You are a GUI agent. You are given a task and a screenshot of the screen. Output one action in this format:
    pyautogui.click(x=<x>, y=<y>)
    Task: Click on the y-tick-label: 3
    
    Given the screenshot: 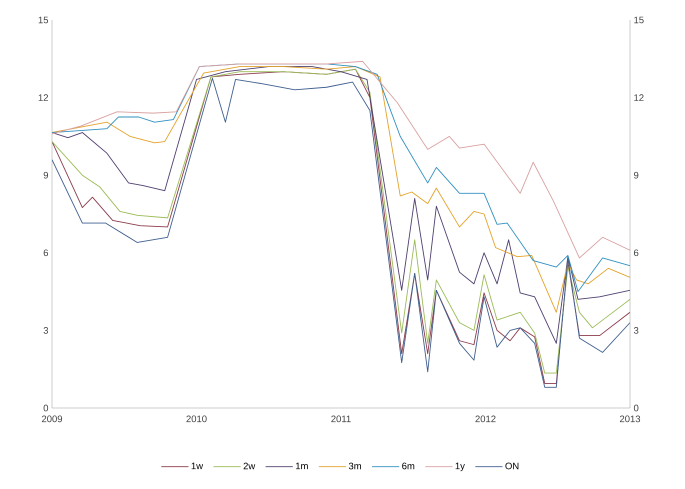 What is the action you would take?
    pyautogui.click(x=46, y=330)
    